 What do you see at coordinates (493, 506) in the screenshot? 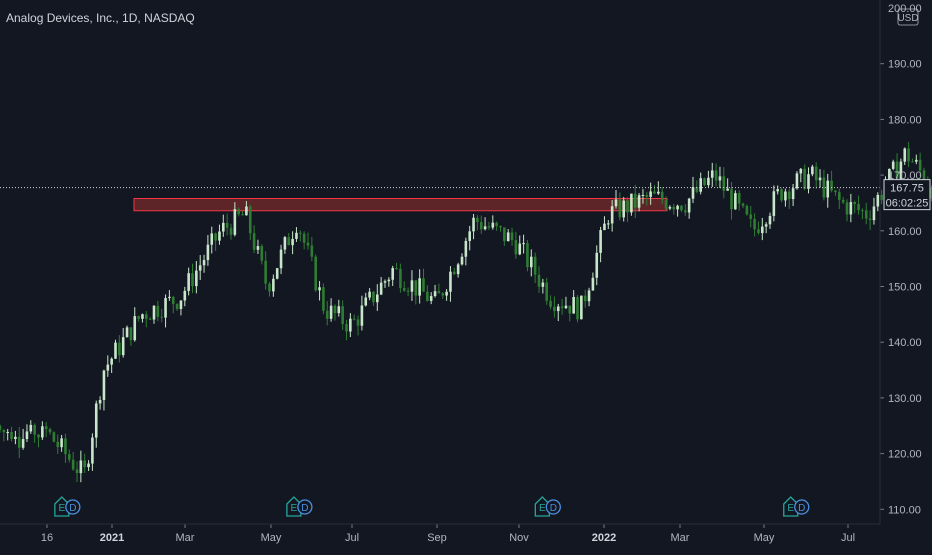
I see `events-layer: EDEDEDEDEDE` at bounding box center [493, 506].